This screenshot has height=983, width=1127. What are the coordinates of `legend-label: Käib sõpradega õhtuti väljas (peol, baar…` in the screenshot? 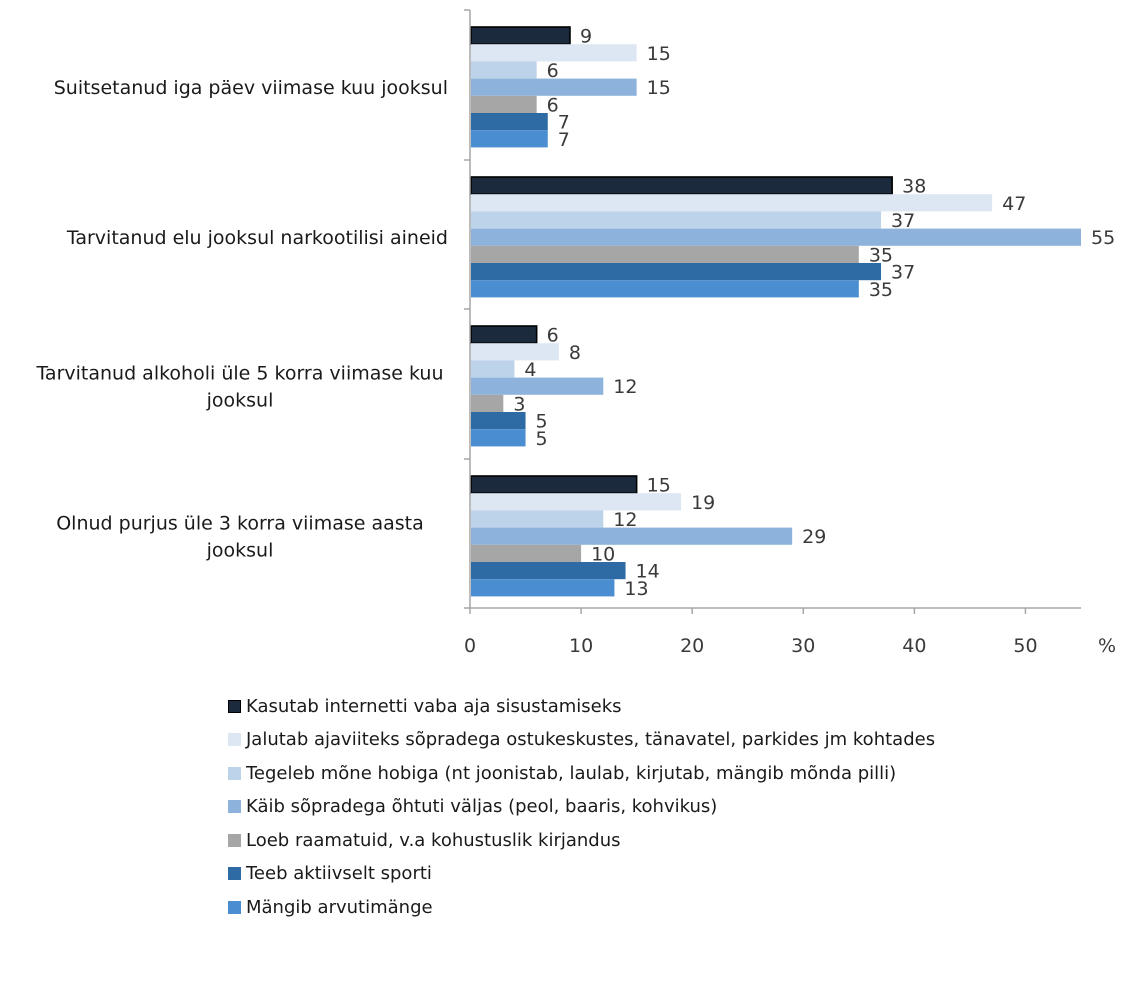 It's located at (482, 806).